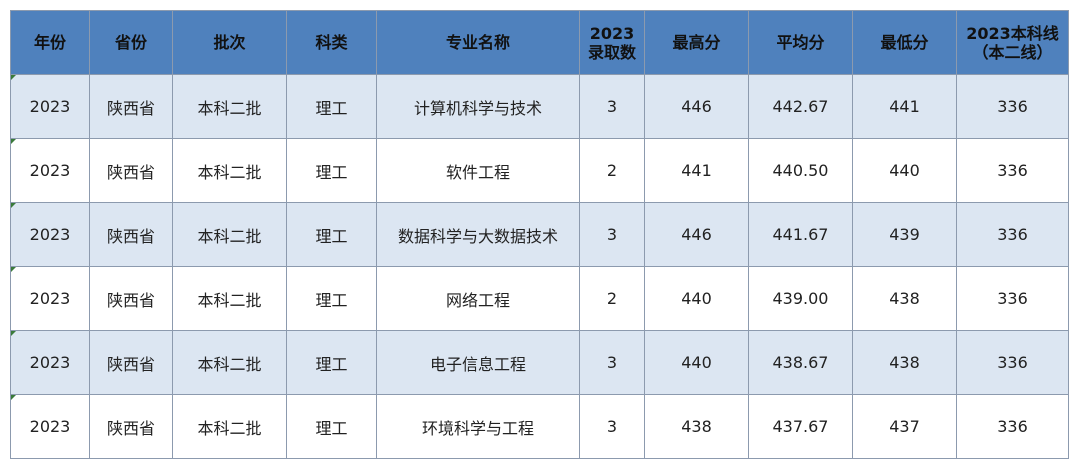 This screenshot has width=1080, height=470. I want to click on header-label: 最高分, so click(696, 42).